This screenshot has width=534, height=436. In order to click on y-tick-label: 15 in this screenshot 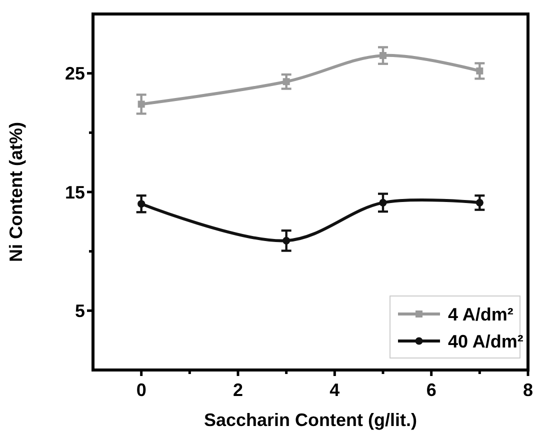, I will do `click(74, 192)`.